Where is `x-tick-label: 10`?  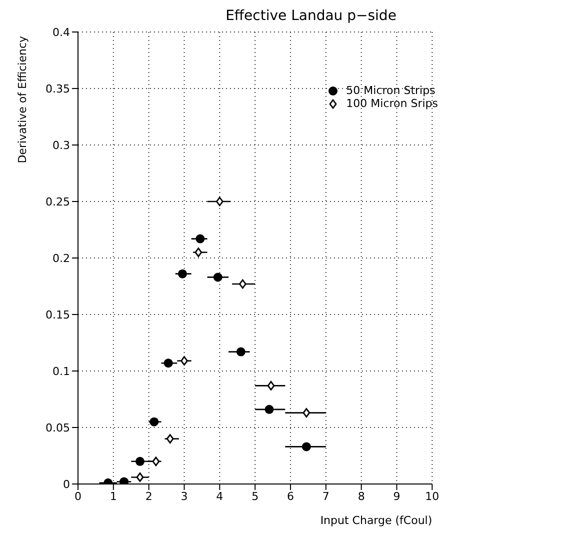 x-tick-label: 10 is located at coordinates (432, 496).